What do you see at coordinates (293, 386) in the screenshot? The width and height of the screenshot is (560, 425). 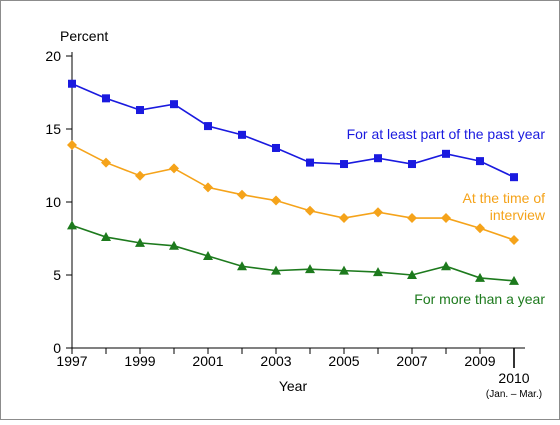 I see `x-axis-label: Year` at bounding box center [293, 386].